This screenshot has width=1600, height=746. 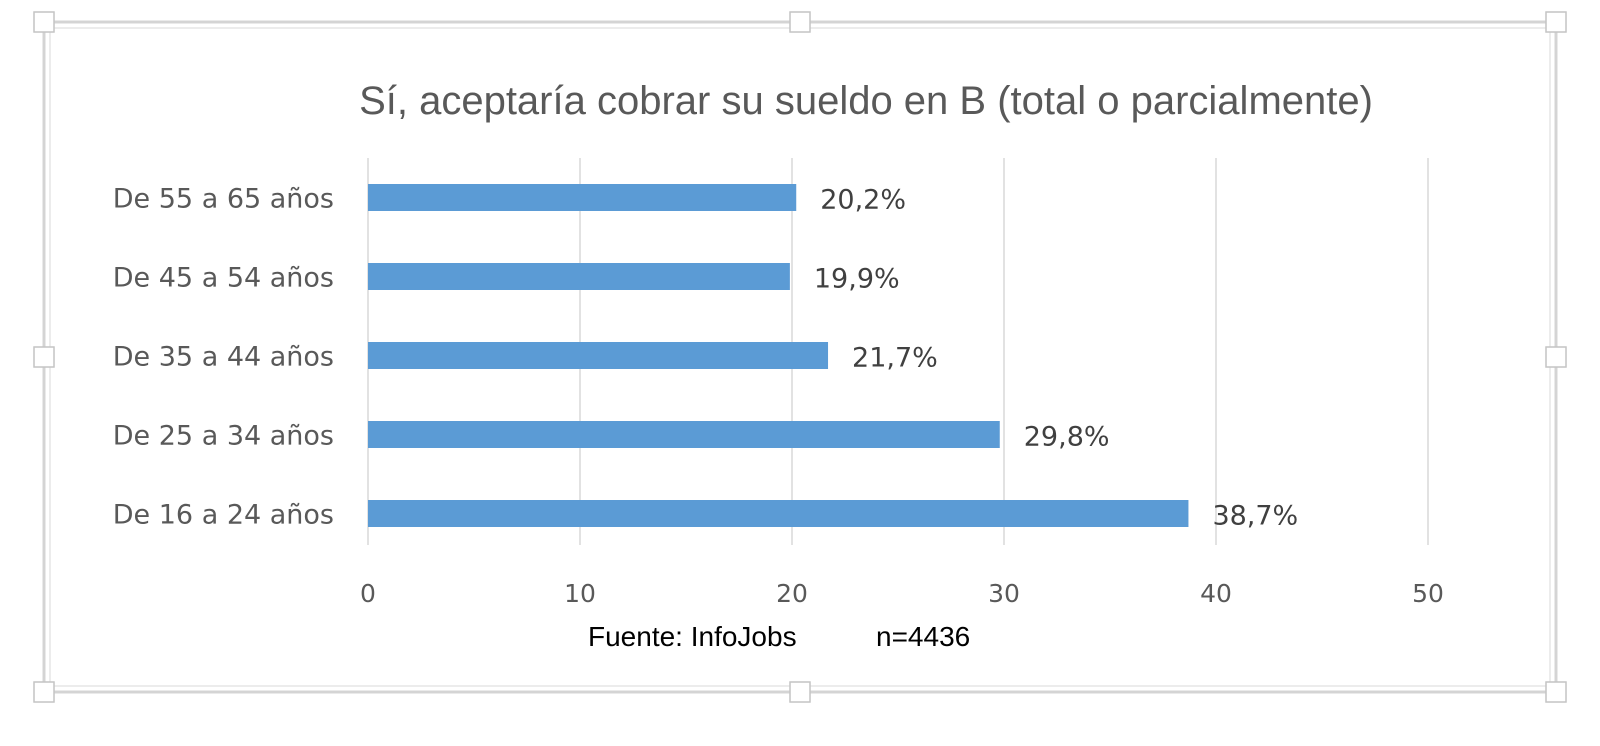 What do you see at coordinates (1255, 516) in the screenshot?
I see `data-label-5: 38,7%` at bounding box center [1255, 516].